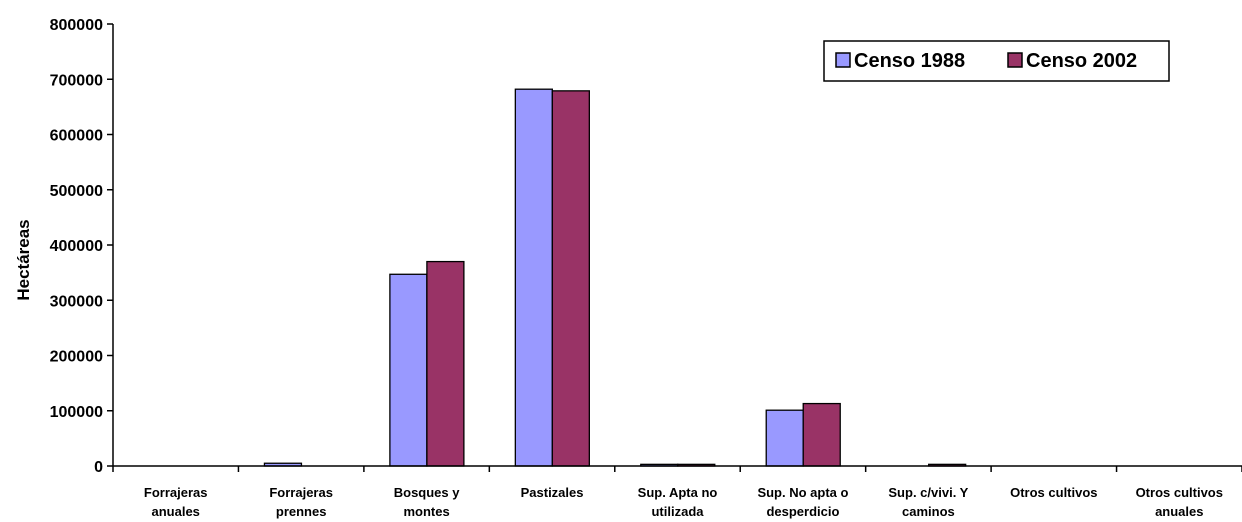  I want to click on legend-label-censo-2002: Censo 2002, so click(1081, 61).